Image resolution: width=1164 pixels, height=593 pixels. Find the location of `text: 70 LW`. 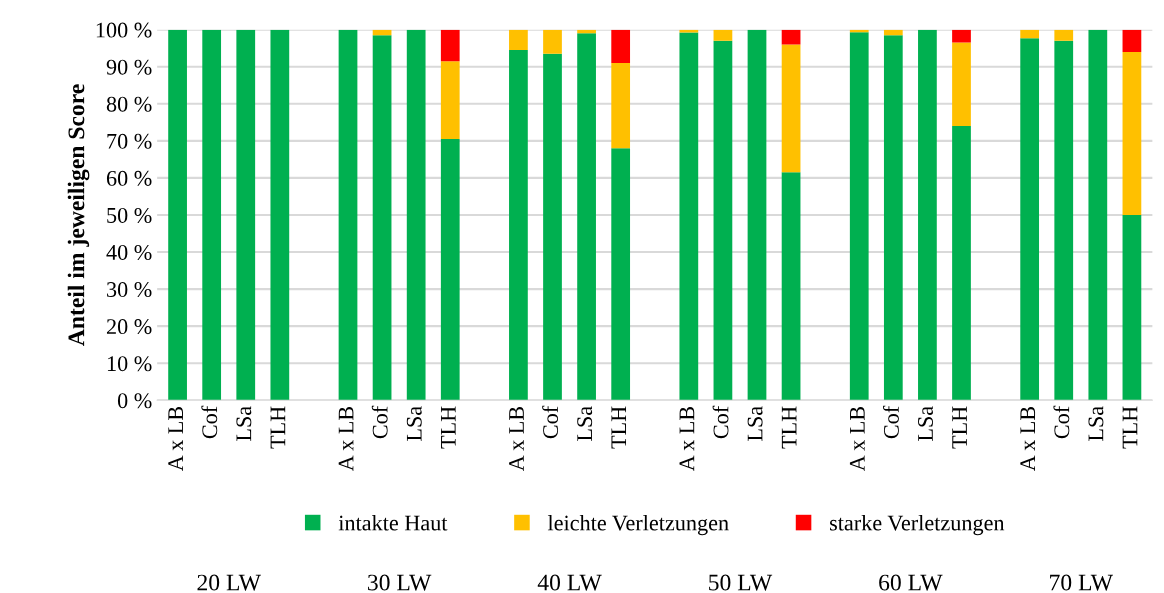

text: 70 LW is located at coordinates (1081, 582).